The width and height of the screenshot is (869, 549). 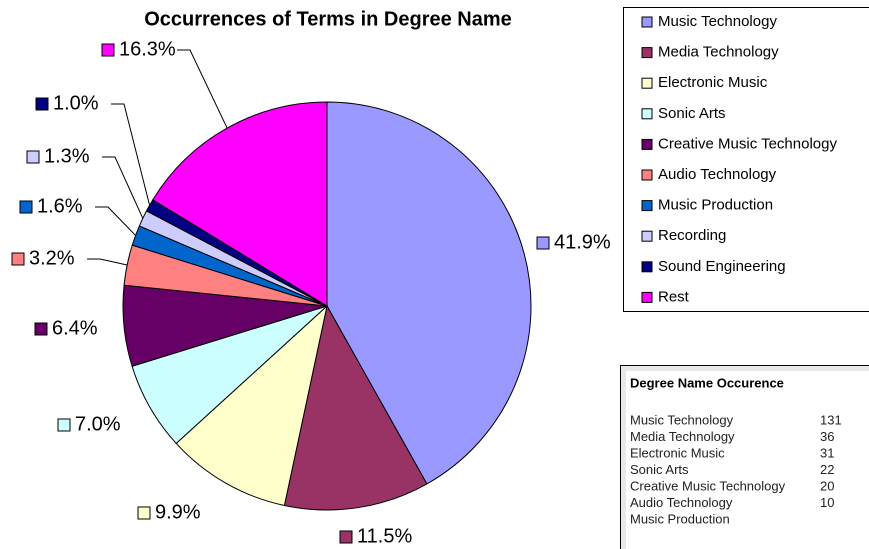 What do you see at coordinates (147, 49) in the screenshot?
I see `data-label: 16.3%` at bounding box center [147, 49].